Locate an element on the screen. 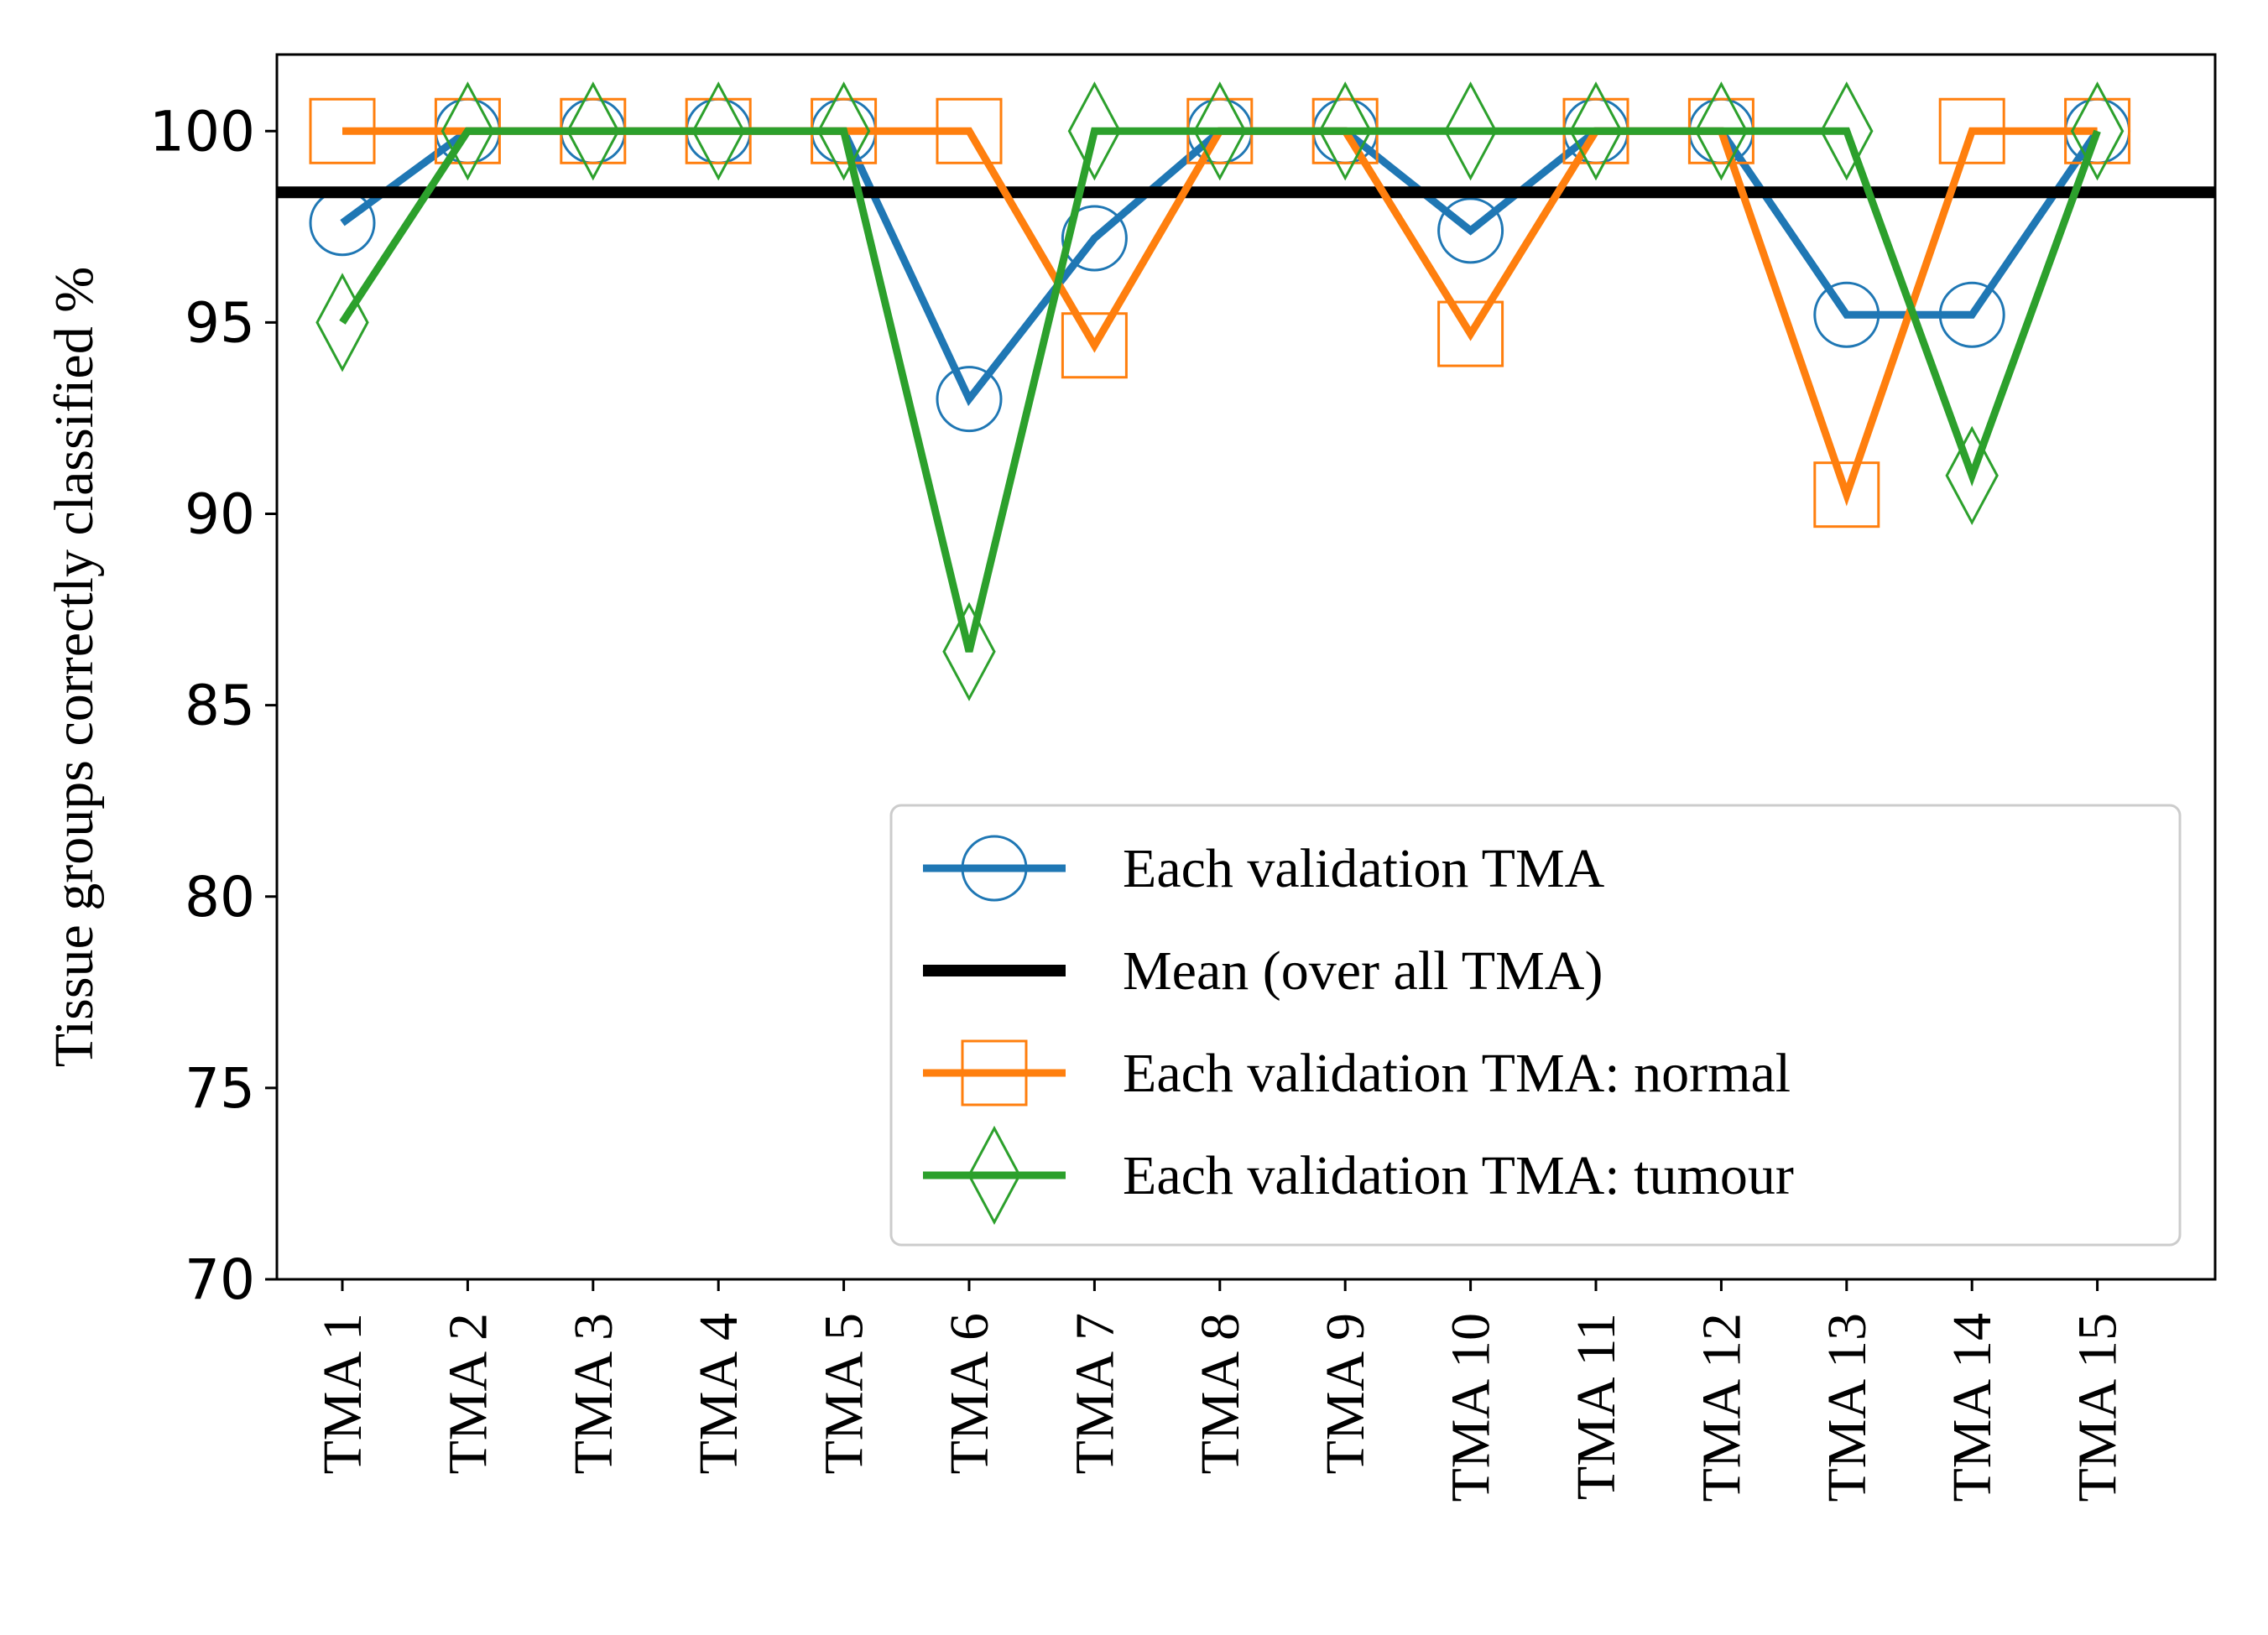 This screenshot has height=1635, width=2268. x-tick-label-tma-12: TMA 12 is located at coordinates (1722, 1407).